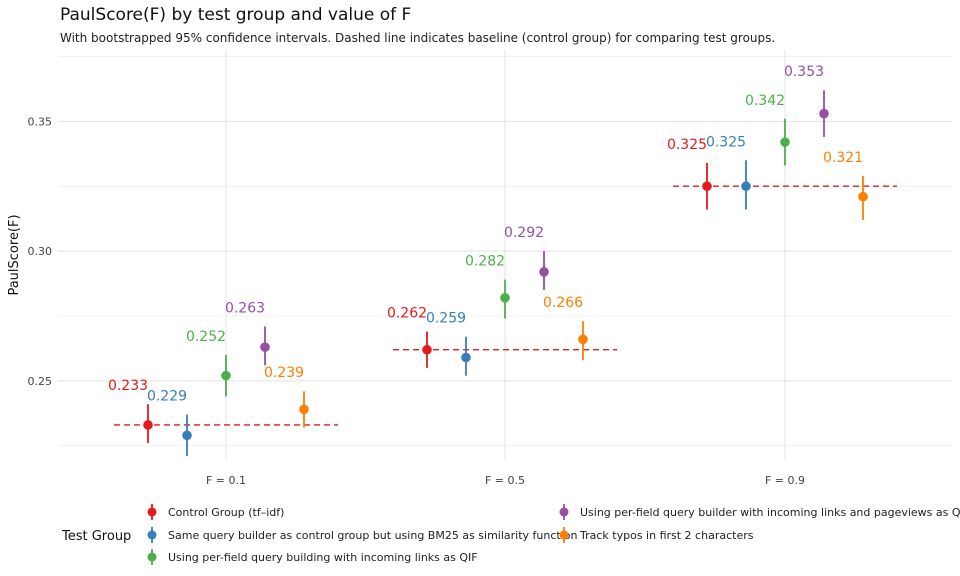 This screenshot has height=576, width=960. Describe the element at coordinates (284, 373) in the screenshot. I see `data-label: 0.239` at that location.